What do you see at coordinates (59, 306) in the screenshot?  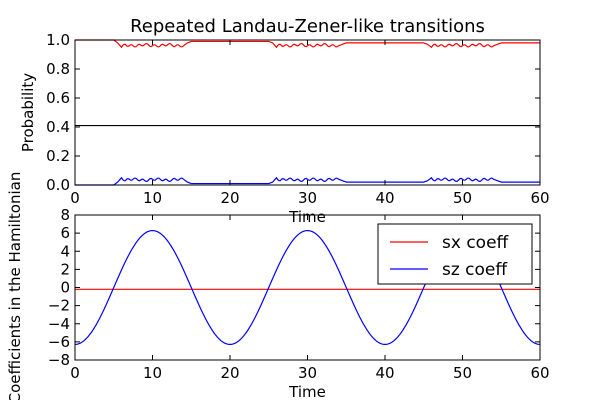 I see `bottom-y-tick-label: −2` at bounding box center [59, 306].